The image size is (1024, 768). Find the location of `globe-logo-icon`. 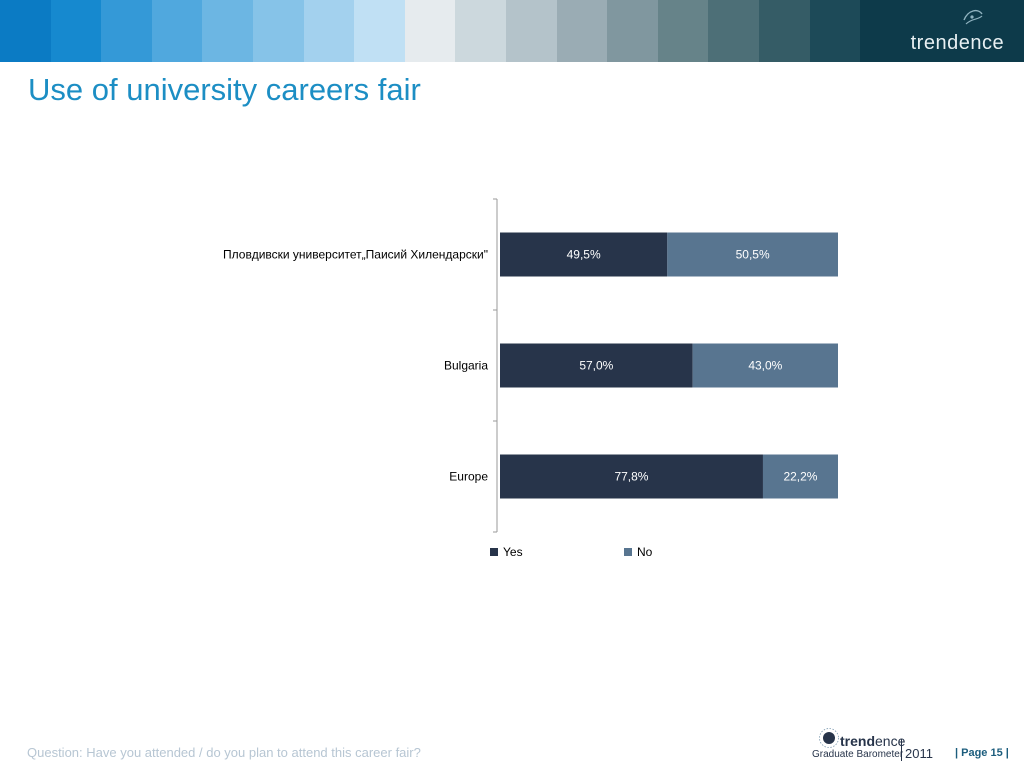

globe-logo-icon is located at coordinates (829, 738).